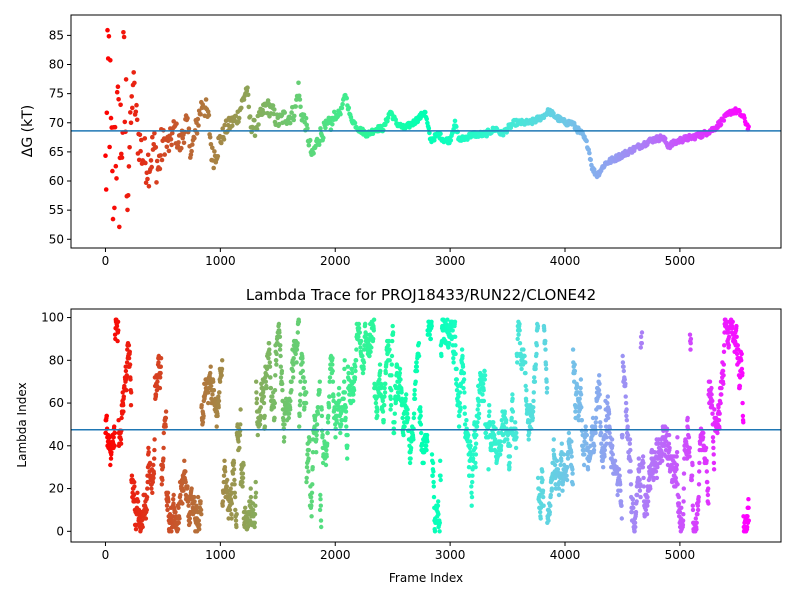  Describe the element at coordinates (56, 35) in the screenshot. I see `y-tick-label: 85` at that location.